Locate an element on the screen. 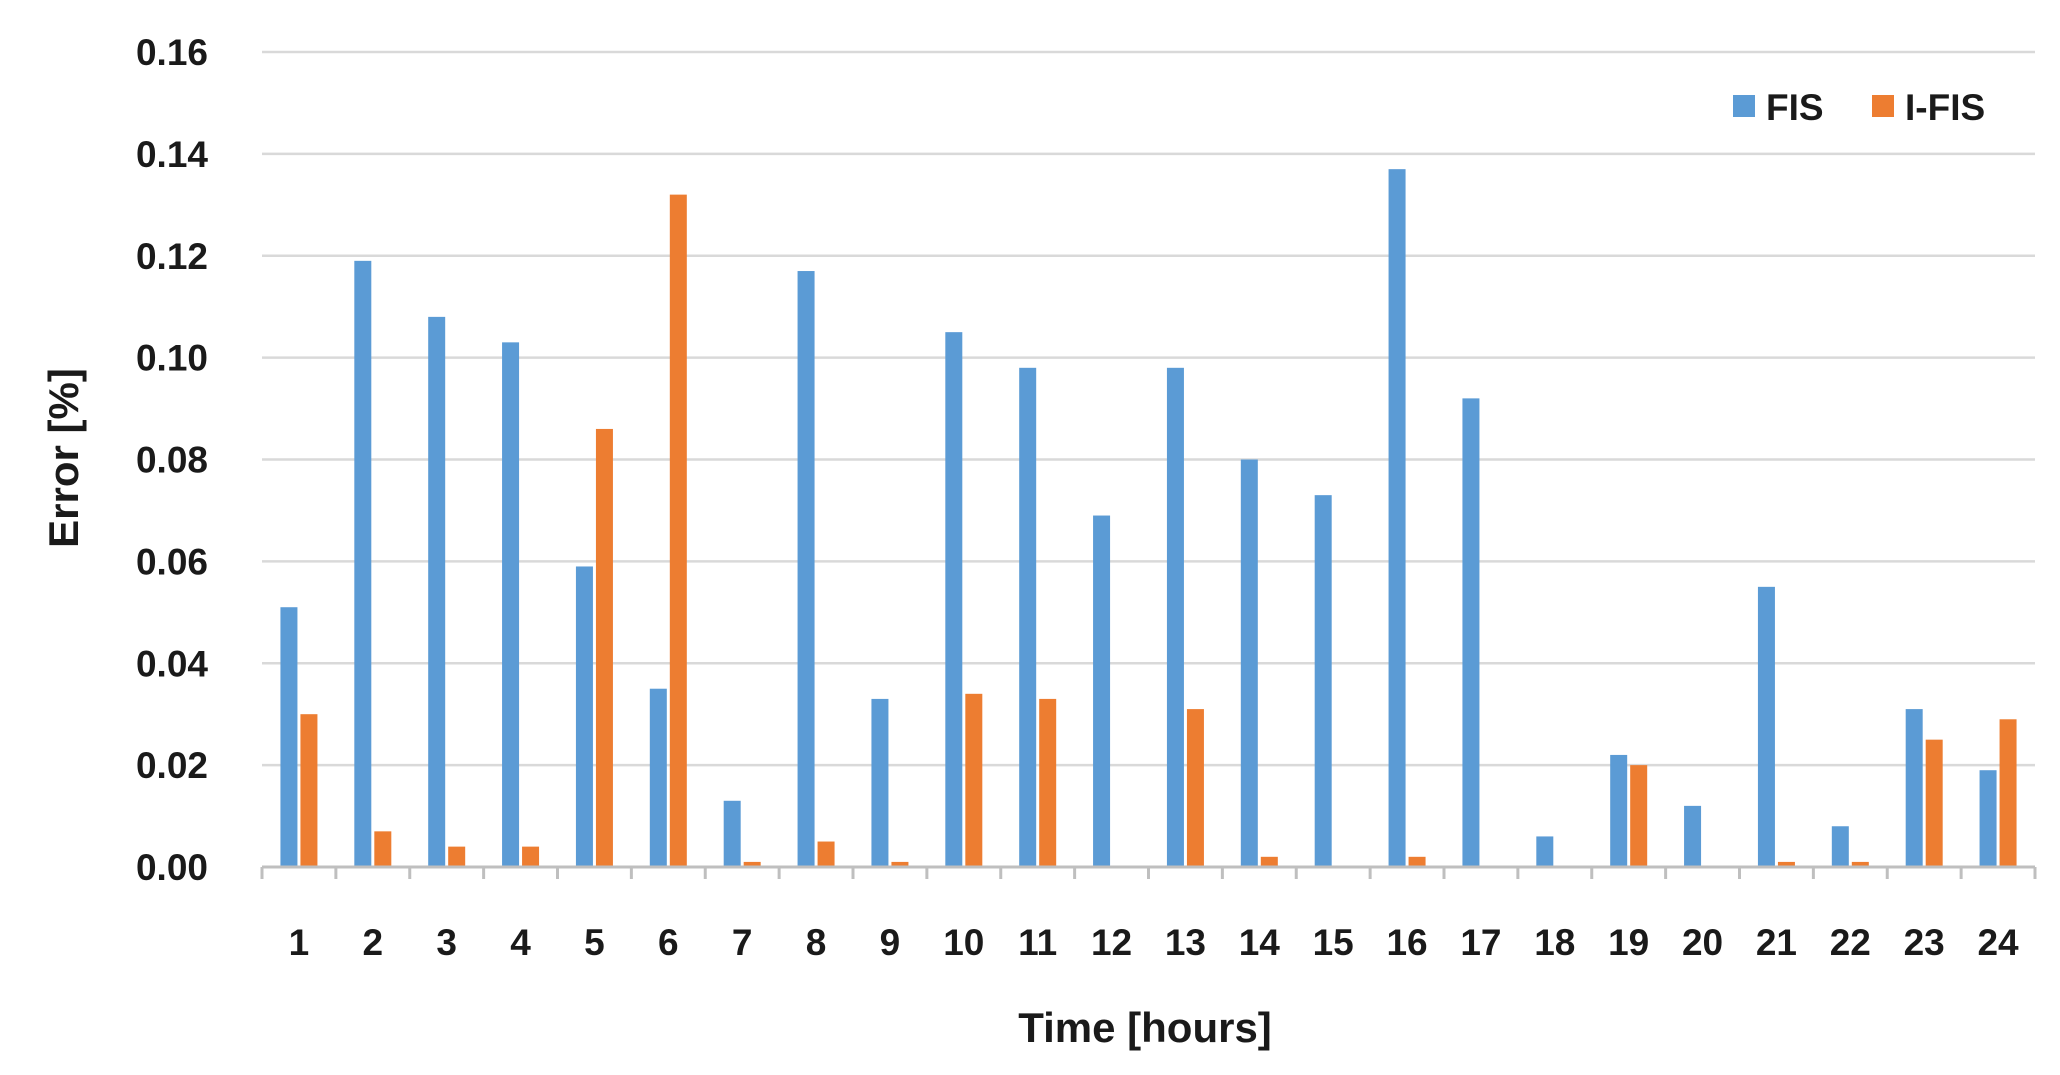  y-tick-label: 0.00 is located at coordinates (172, 867).